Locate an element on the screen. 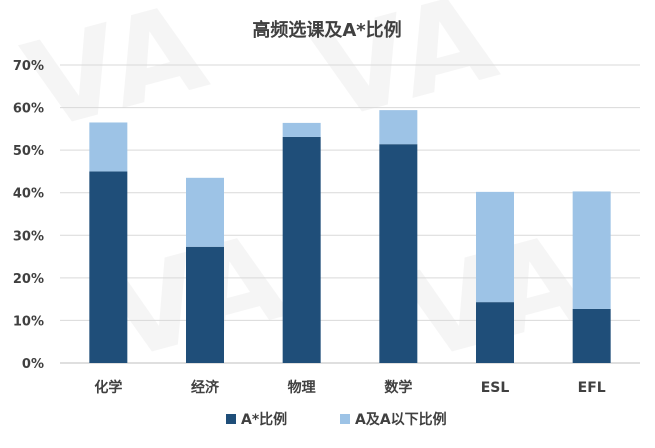  y-tick-label: 60% is located at coordinates (28, 109).